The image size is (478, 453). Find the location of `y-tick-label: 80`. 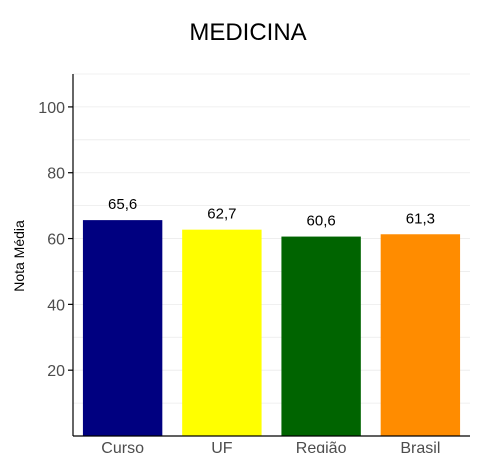

y-tick-label: 80 is located at coordinates (56, 174).